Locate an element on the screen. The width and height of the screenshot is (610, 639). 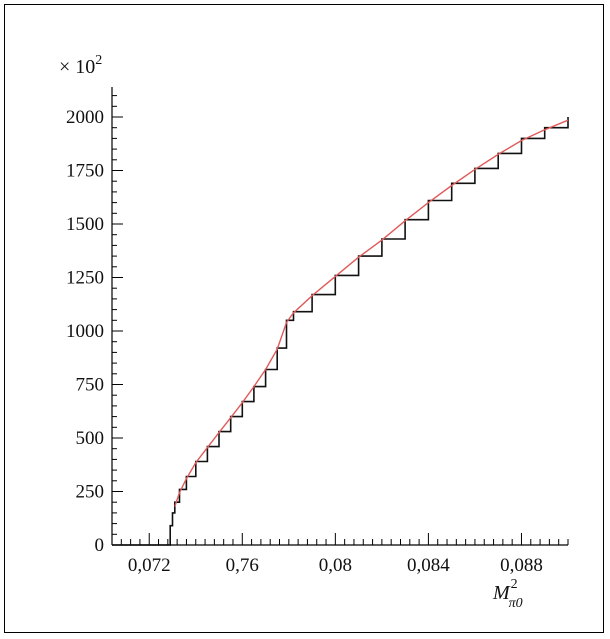
y-tick-label: 1500 is located at coordinates (85, 224).